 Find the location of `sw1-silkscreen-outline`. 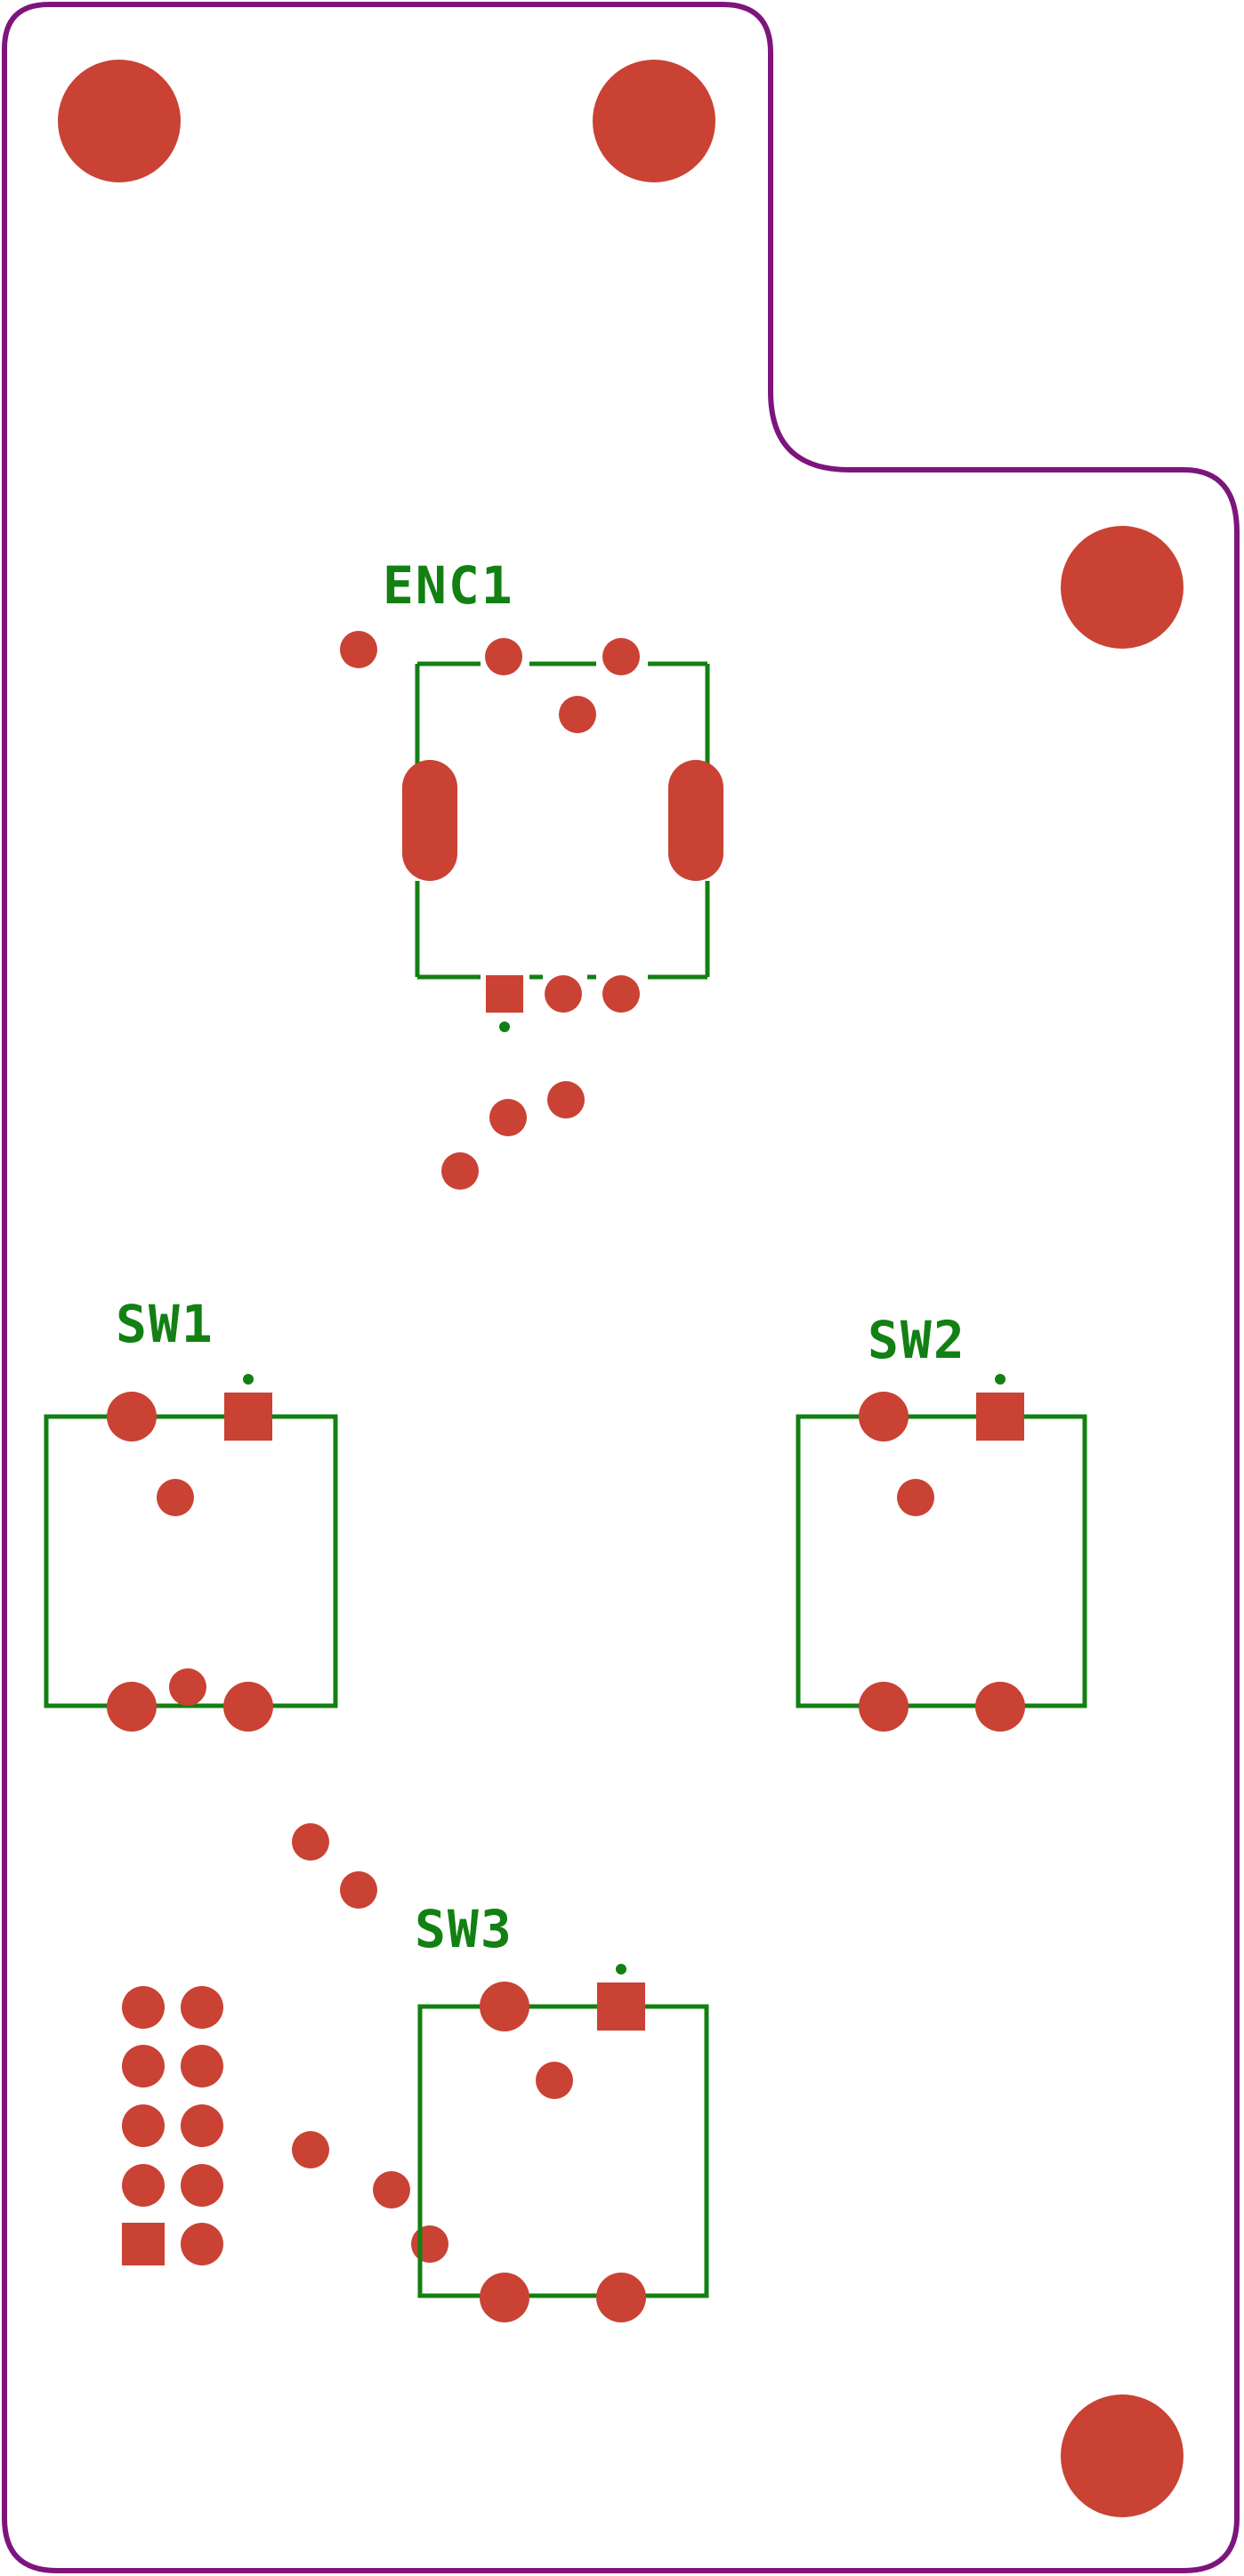

sw1-silkscreen-outline is located at coordinates (191, 1561).